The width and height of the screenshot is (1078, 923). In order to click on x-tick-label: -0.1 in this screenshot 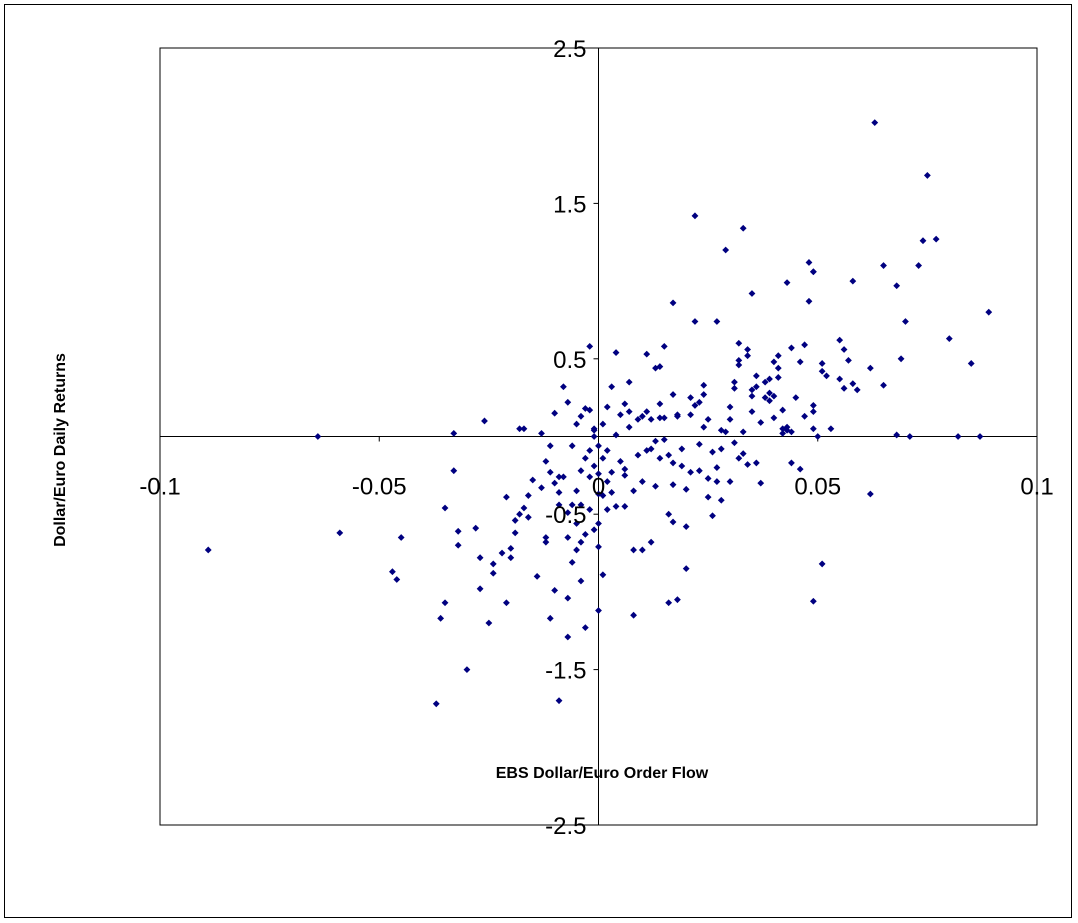, I will do `click(159, 487)`.